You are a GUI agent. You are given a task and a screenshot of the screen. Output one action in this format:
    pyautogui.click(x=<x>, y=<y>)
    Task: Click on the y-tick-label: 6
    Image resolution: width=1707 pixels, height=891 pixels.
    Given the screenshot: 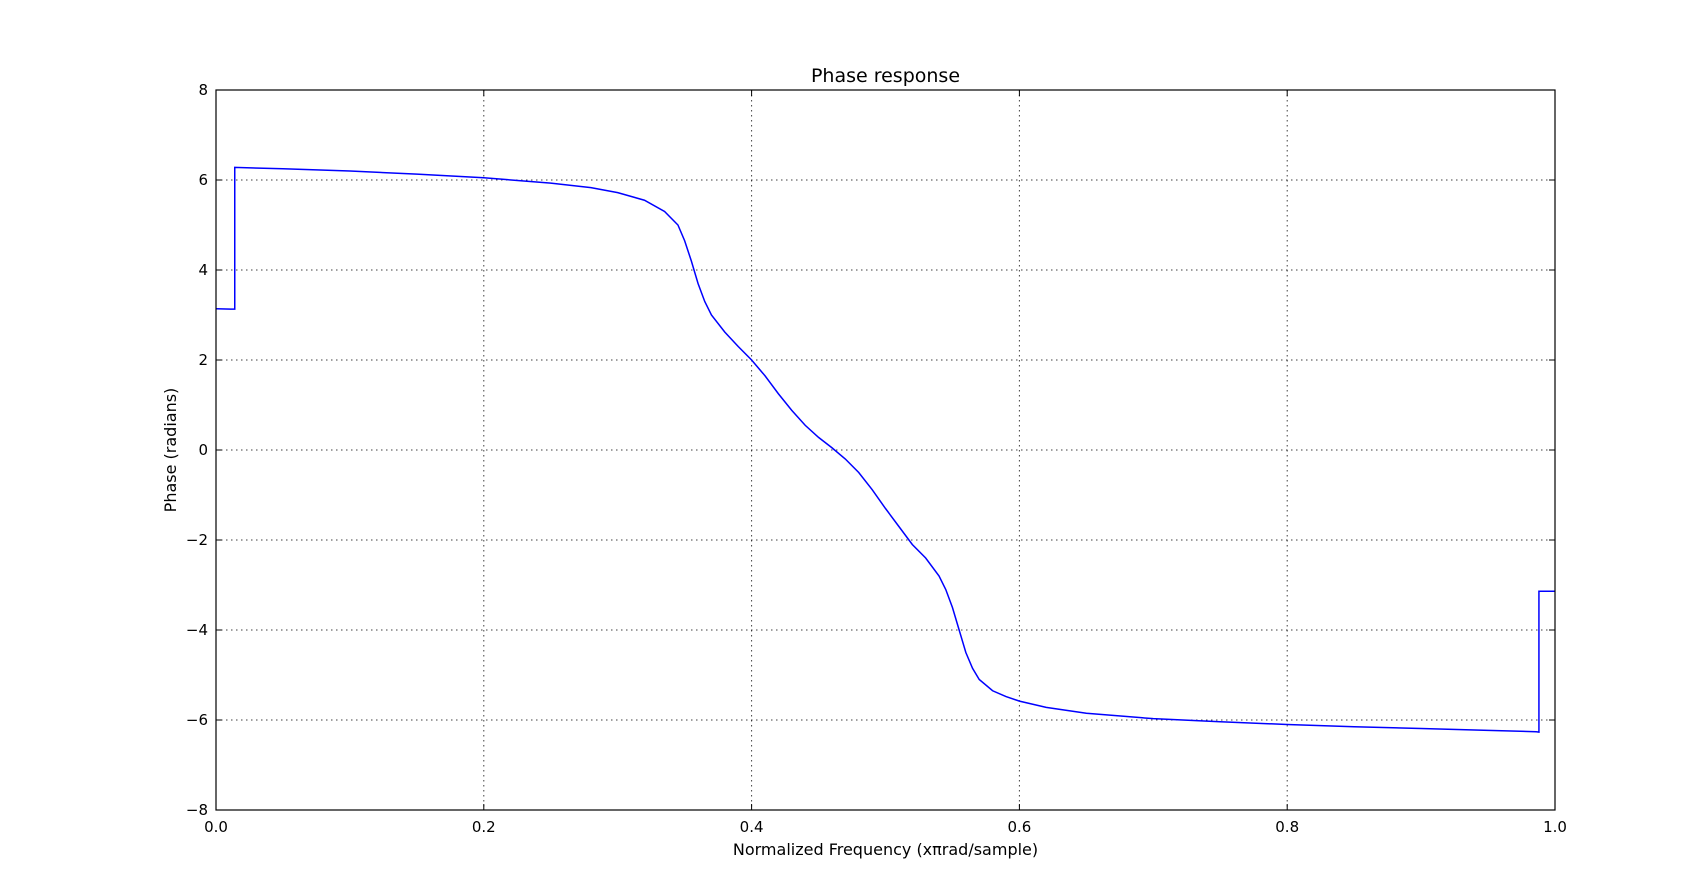 What is the action you would take?
    pyautogui.click(x=203, y=180)
    